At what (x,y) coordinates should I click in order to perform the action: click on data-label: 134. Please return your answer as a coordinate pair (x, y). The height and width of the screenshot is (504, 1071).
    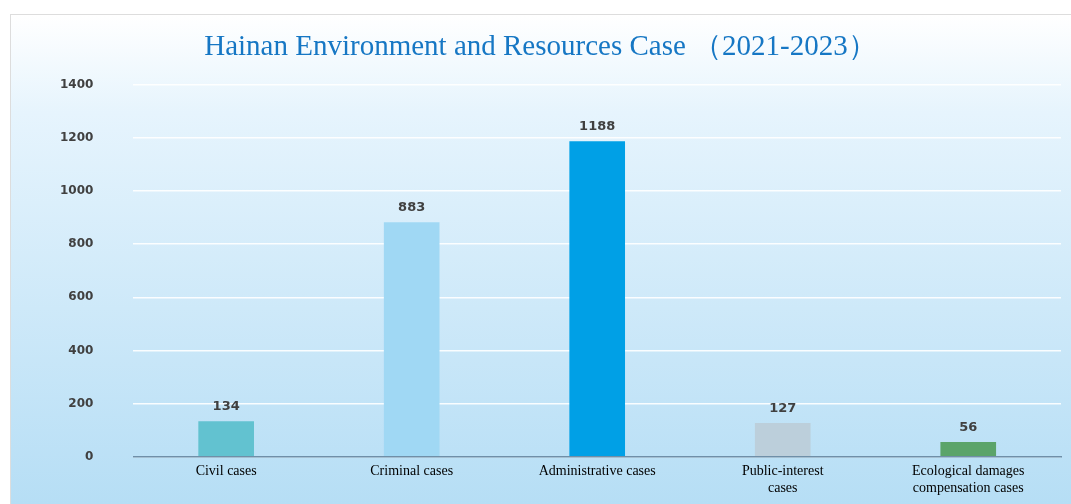
    Looking at the image, I should click on (226, 406).